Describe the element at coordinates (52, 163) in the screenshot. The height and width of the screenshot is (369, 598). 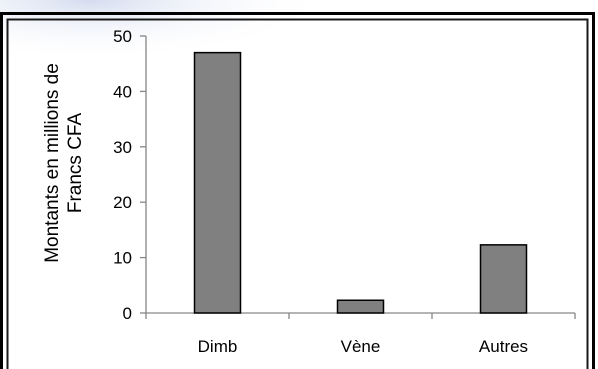
I see `y-axis-title-line: Montants en millions de` at that location.